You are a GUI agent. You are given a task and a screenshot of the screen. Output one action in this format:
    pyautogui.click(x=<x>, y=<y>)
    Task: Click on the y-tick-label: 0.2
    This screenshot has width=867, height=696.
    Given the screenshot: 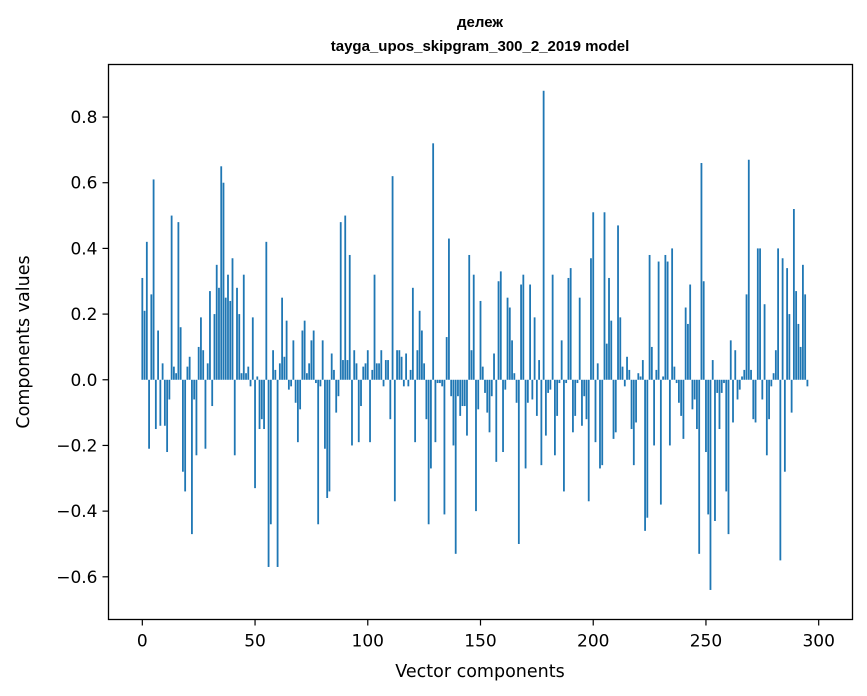 What is the action you would take?
    pyautogui.click(x=83, y=315)
    